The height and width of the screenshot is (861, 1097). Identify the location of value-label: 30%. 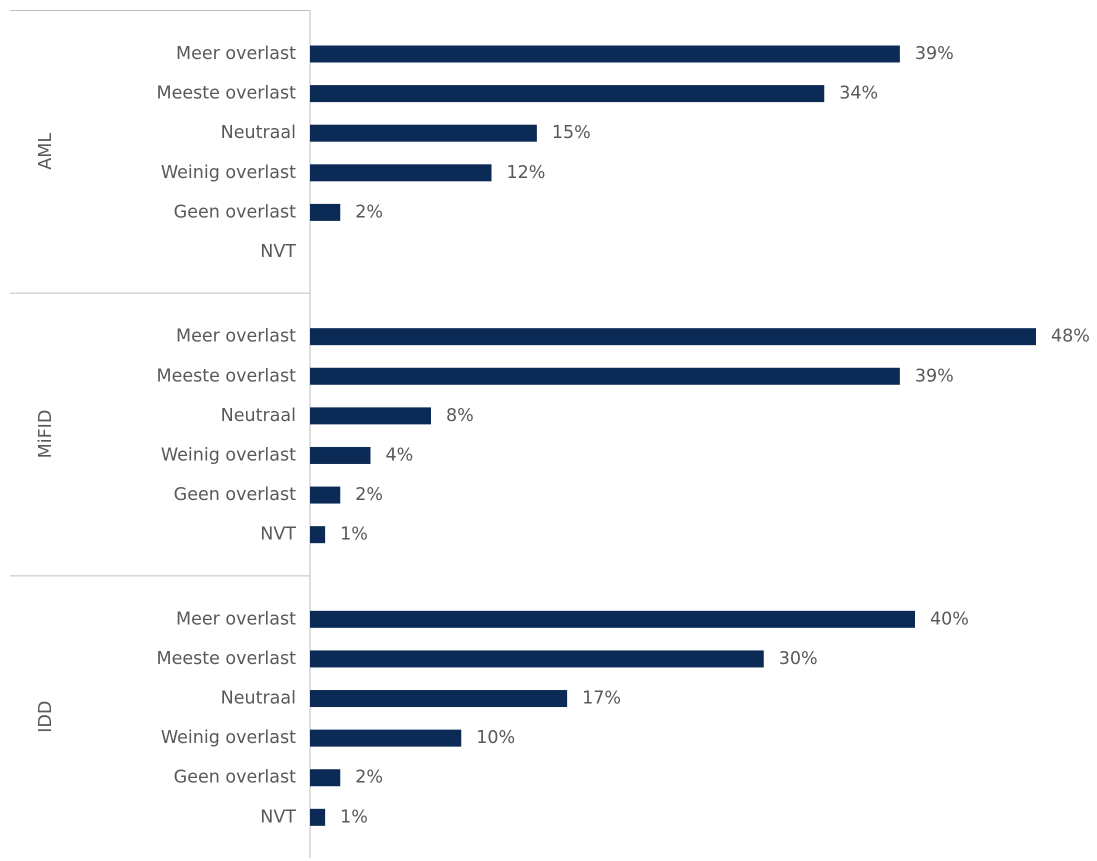
(798, 659).